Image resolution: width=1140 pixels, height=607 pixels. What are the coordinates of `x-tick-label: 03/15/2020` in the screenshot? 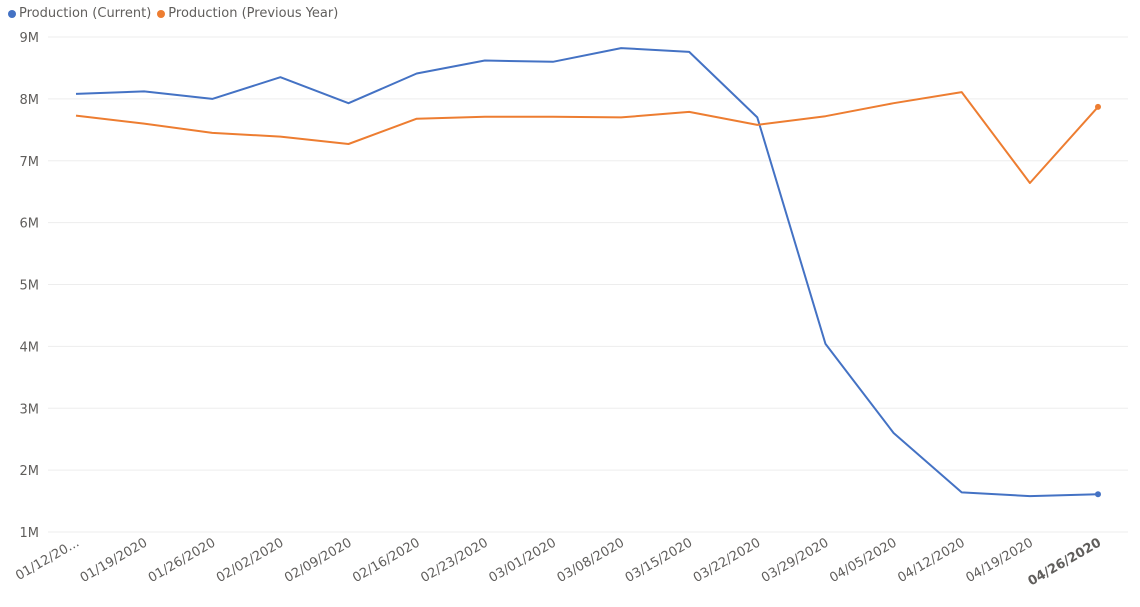 It's located at (659, 560).